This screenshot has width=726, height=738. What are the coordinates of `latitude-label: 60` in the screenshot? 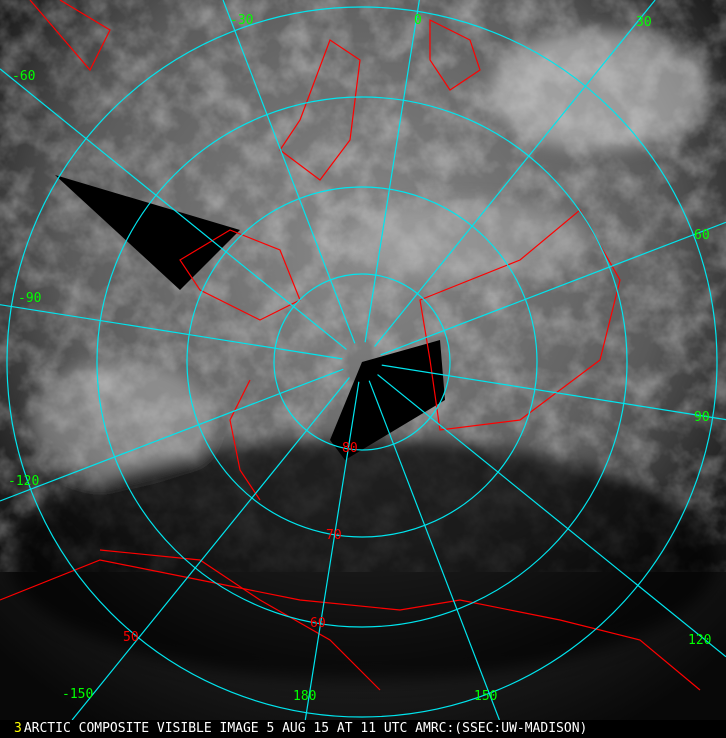 It's located at (318, 623).